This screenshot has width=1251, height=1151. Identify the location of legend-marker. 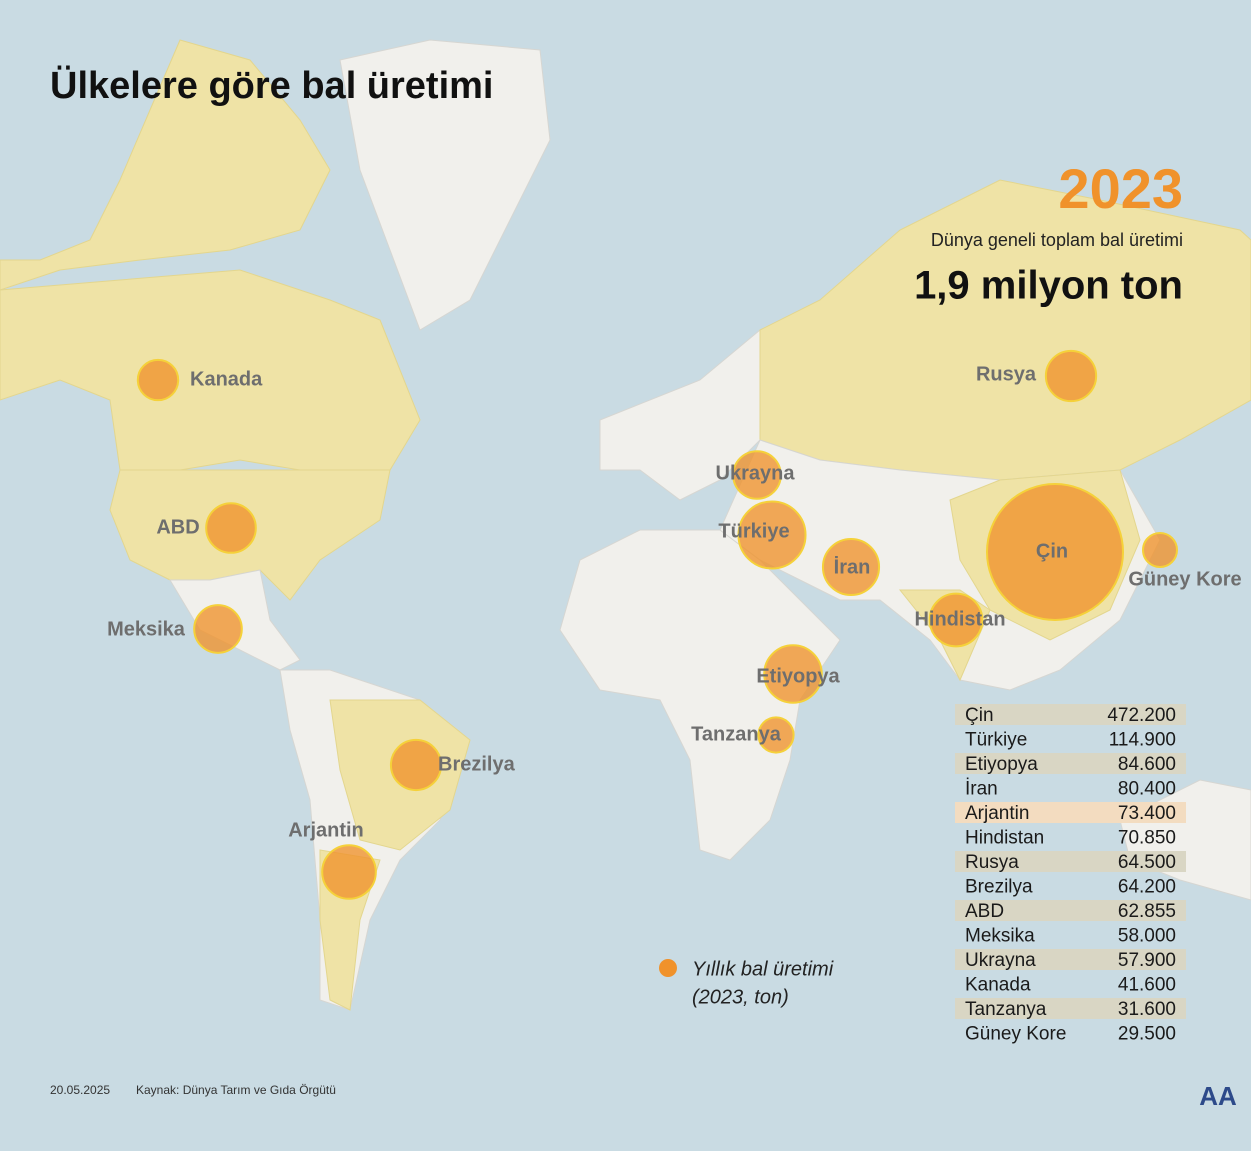
(668, 968).